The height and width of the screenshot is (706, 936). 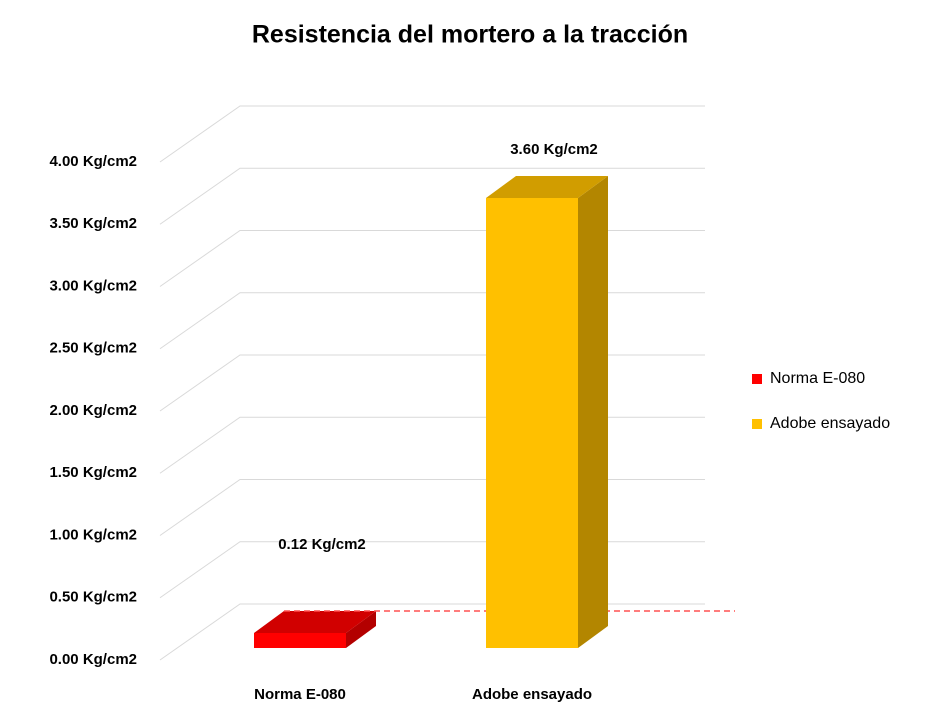 What do you see at coordinates (93, 472) in the screenshot?
I see `y-tick-label: 1.50 Kg/cm2` at bounding box center [93, 472].